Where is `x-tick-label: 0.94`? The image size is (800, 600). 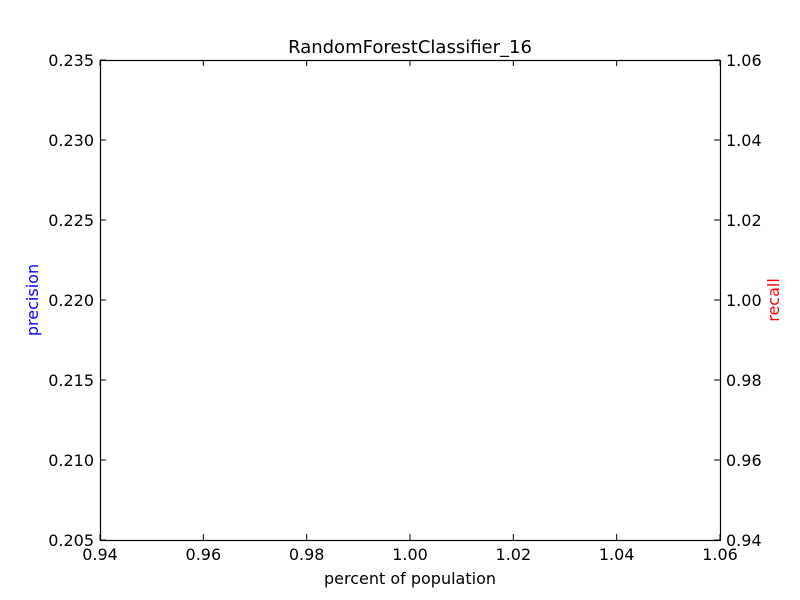
x-tick-label: 0.94 is located at coordinates (100, 554).